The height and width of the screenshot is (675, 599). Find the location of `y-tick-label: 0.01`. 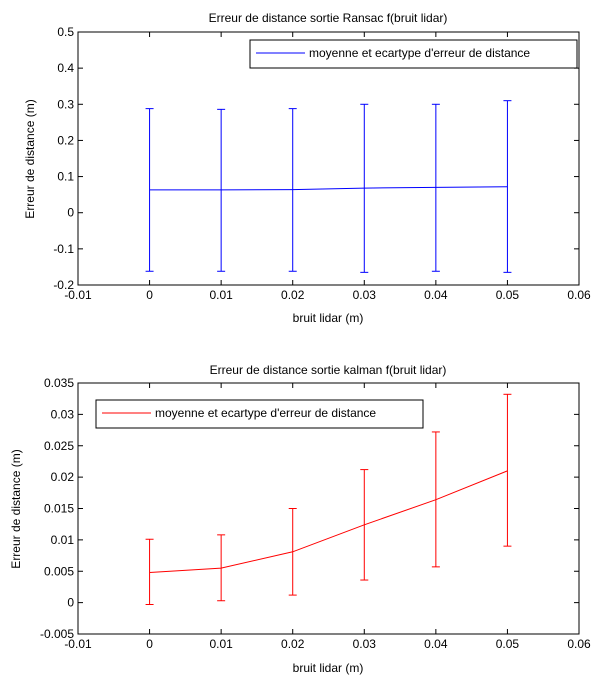

y-tick-label: 0.01 is located at coordinates (63, 540).